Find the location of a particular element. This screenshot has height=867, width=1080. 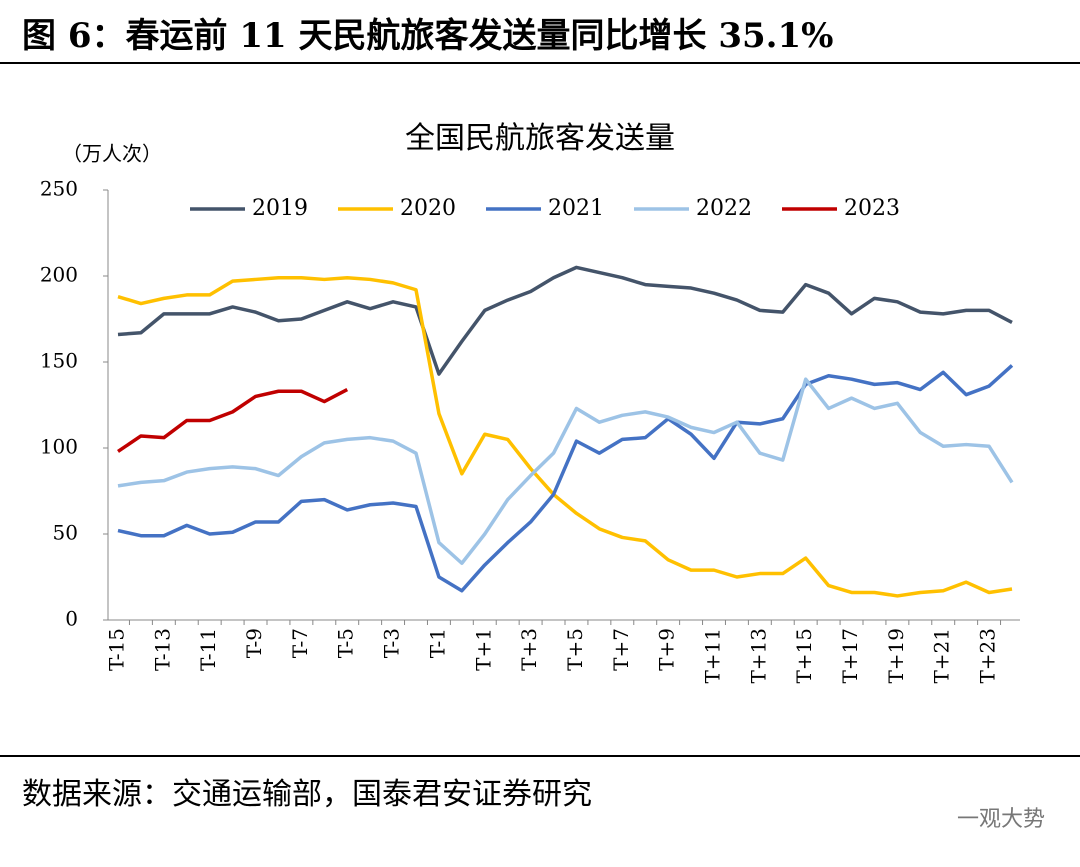

y-tick-label: 100 is located at coordinates (59, 447).